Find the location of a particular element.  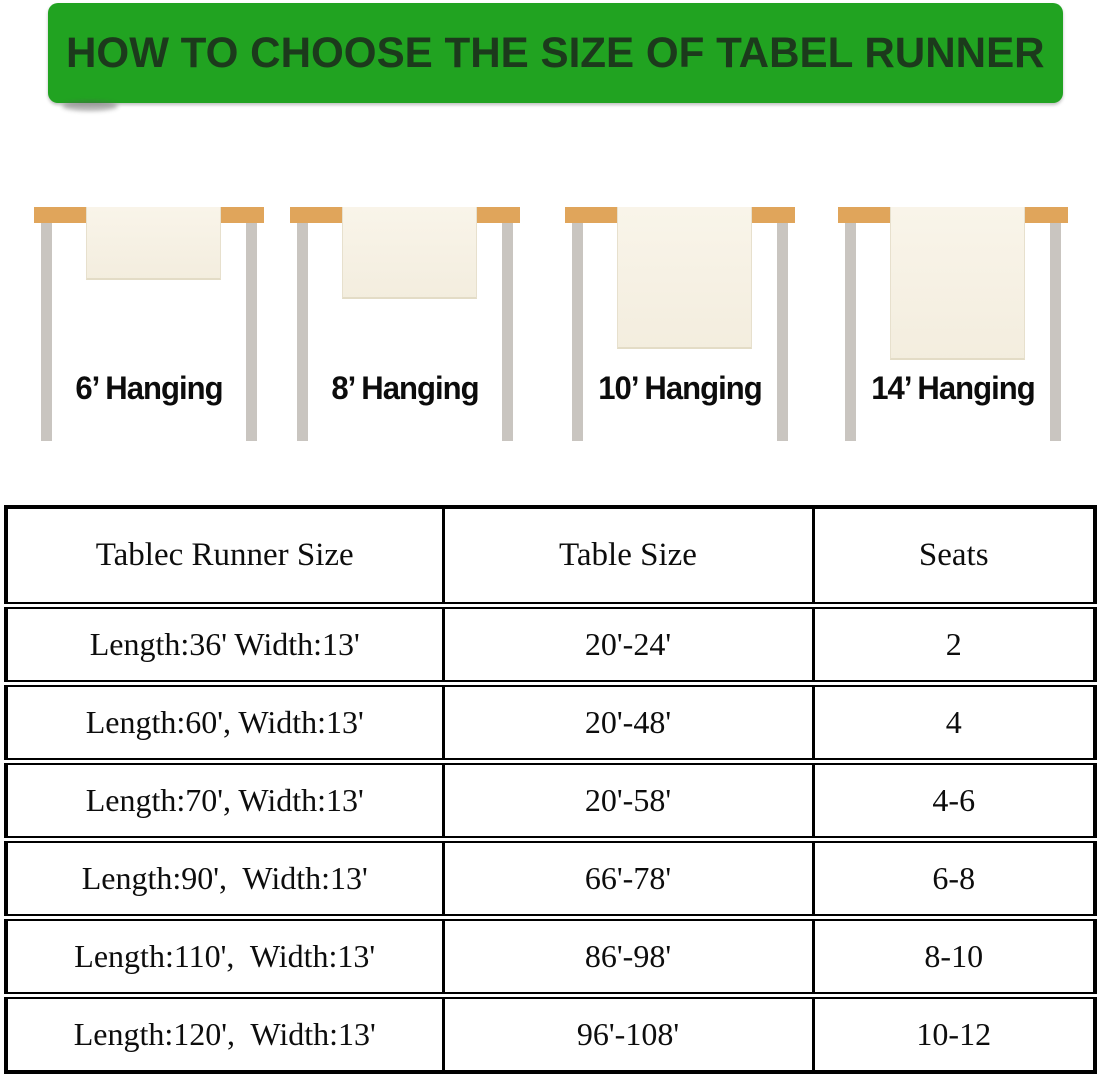

runner-size-cell: Length:60', Width:13' is located at coordinates (224, 721).